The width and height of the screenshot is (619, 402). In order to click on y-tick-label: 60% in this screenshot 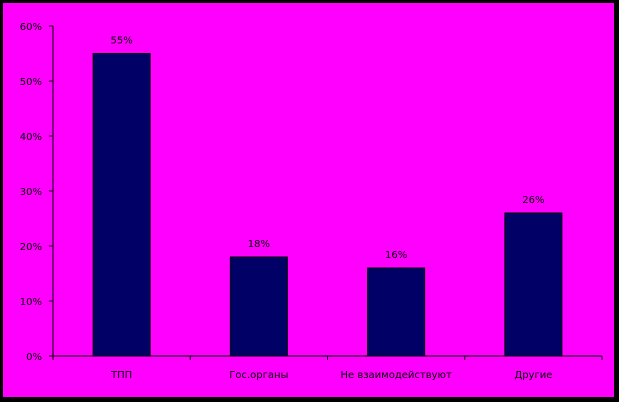, I will do `click(31, 27)`.